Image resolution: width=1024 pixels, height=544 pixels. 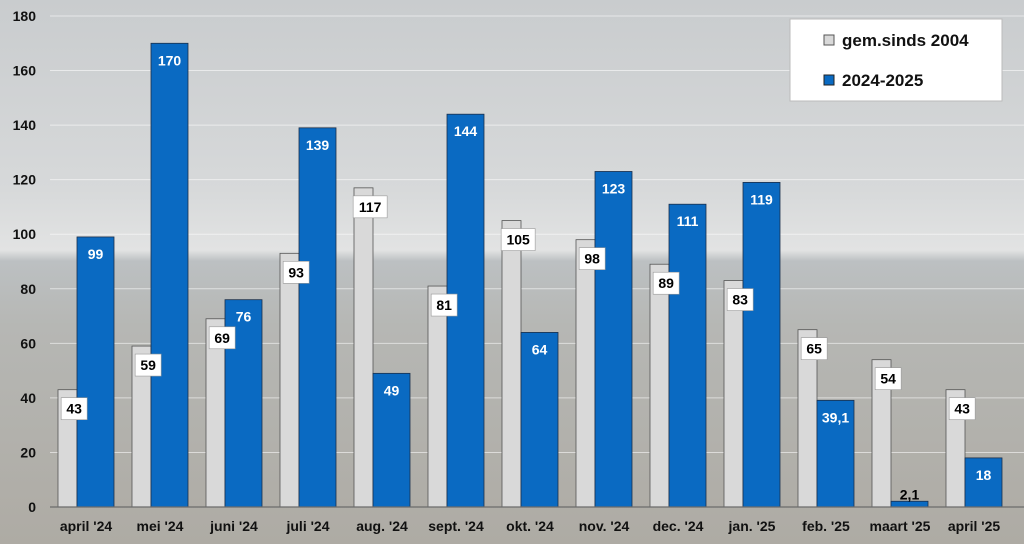 I want to click on data-label-2024-2025: 111, so click(x=688, y=221).